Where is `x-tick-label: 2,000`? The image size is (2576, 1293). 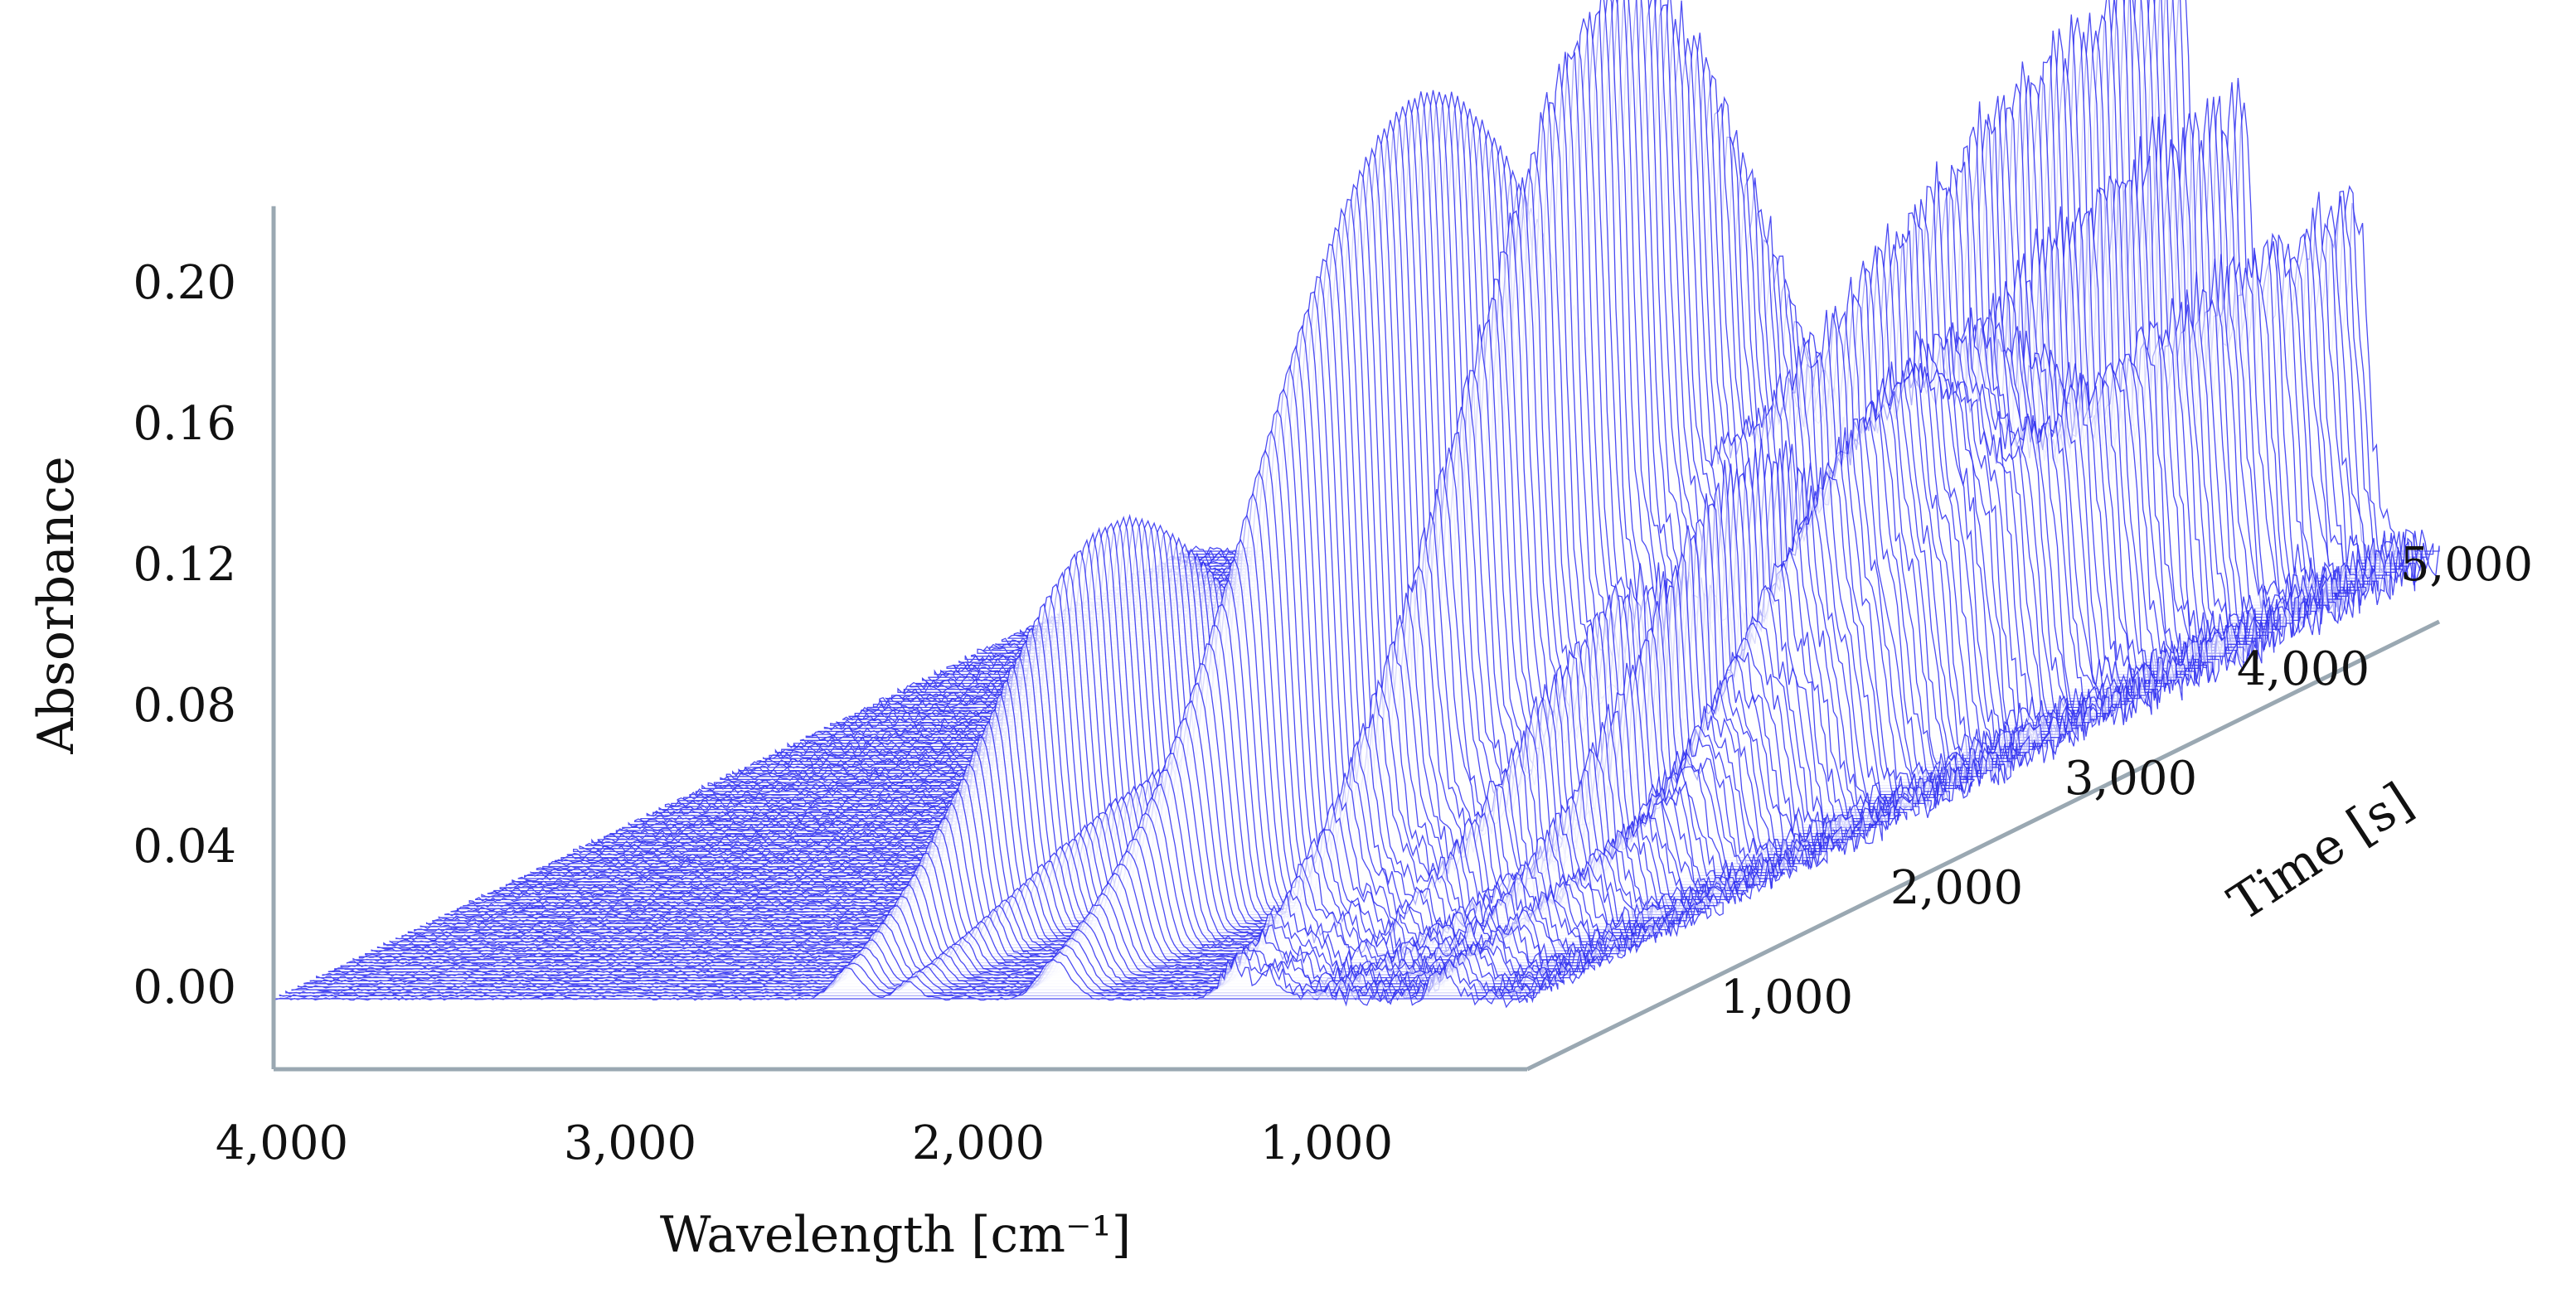
x-tick-label: 2,000 is located at coordinates (978, 1143).